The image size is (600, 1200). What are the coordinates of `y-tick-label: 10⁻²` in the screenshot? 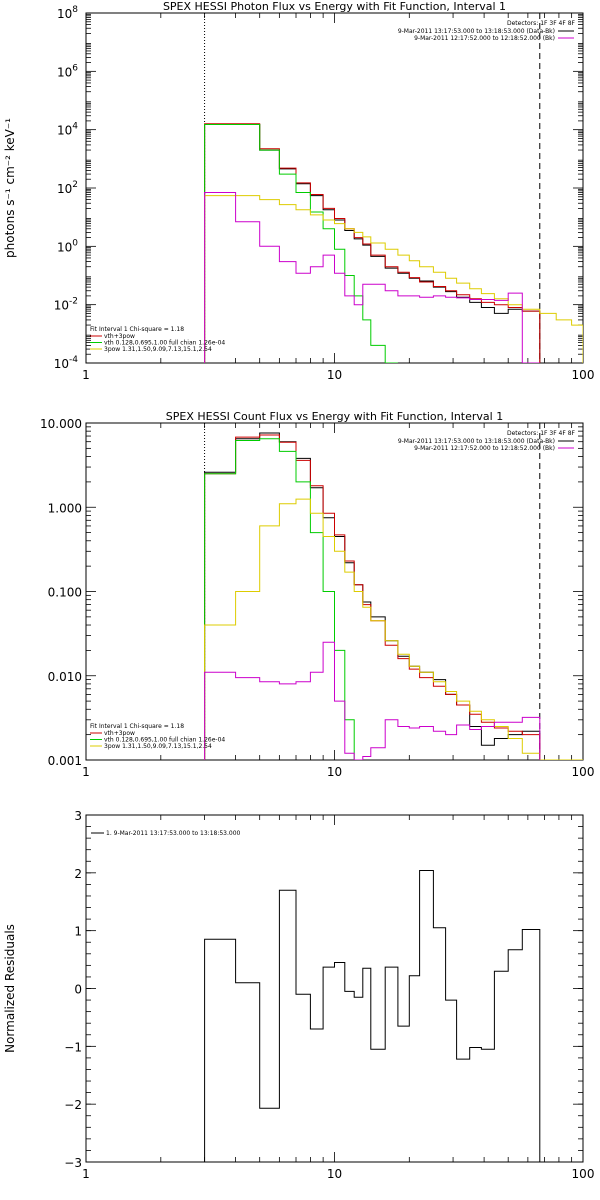 It's located at (66, 305).